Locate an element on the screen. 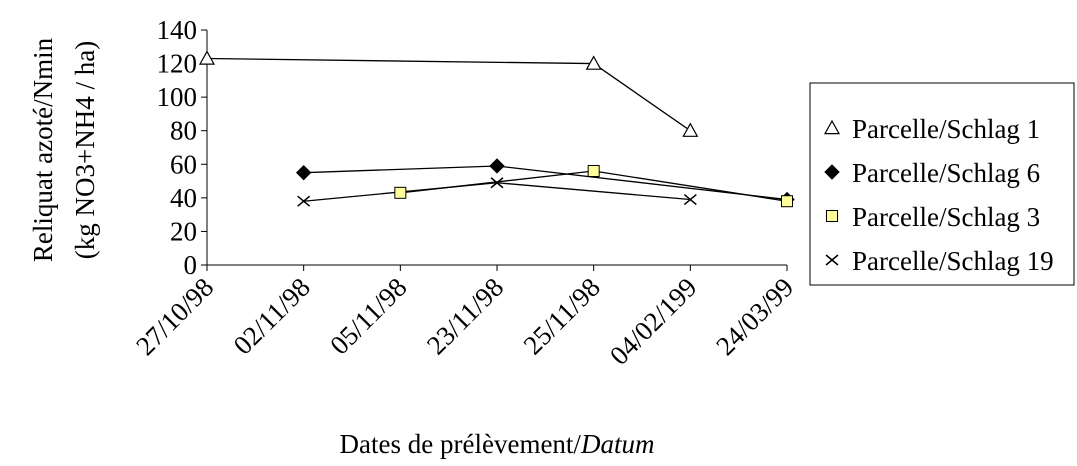 The width and height of the screenshot is (1077, 466). y-axis-title-line2: (kg NO3+NH4 / ha) is located at coordinates (85, 150).